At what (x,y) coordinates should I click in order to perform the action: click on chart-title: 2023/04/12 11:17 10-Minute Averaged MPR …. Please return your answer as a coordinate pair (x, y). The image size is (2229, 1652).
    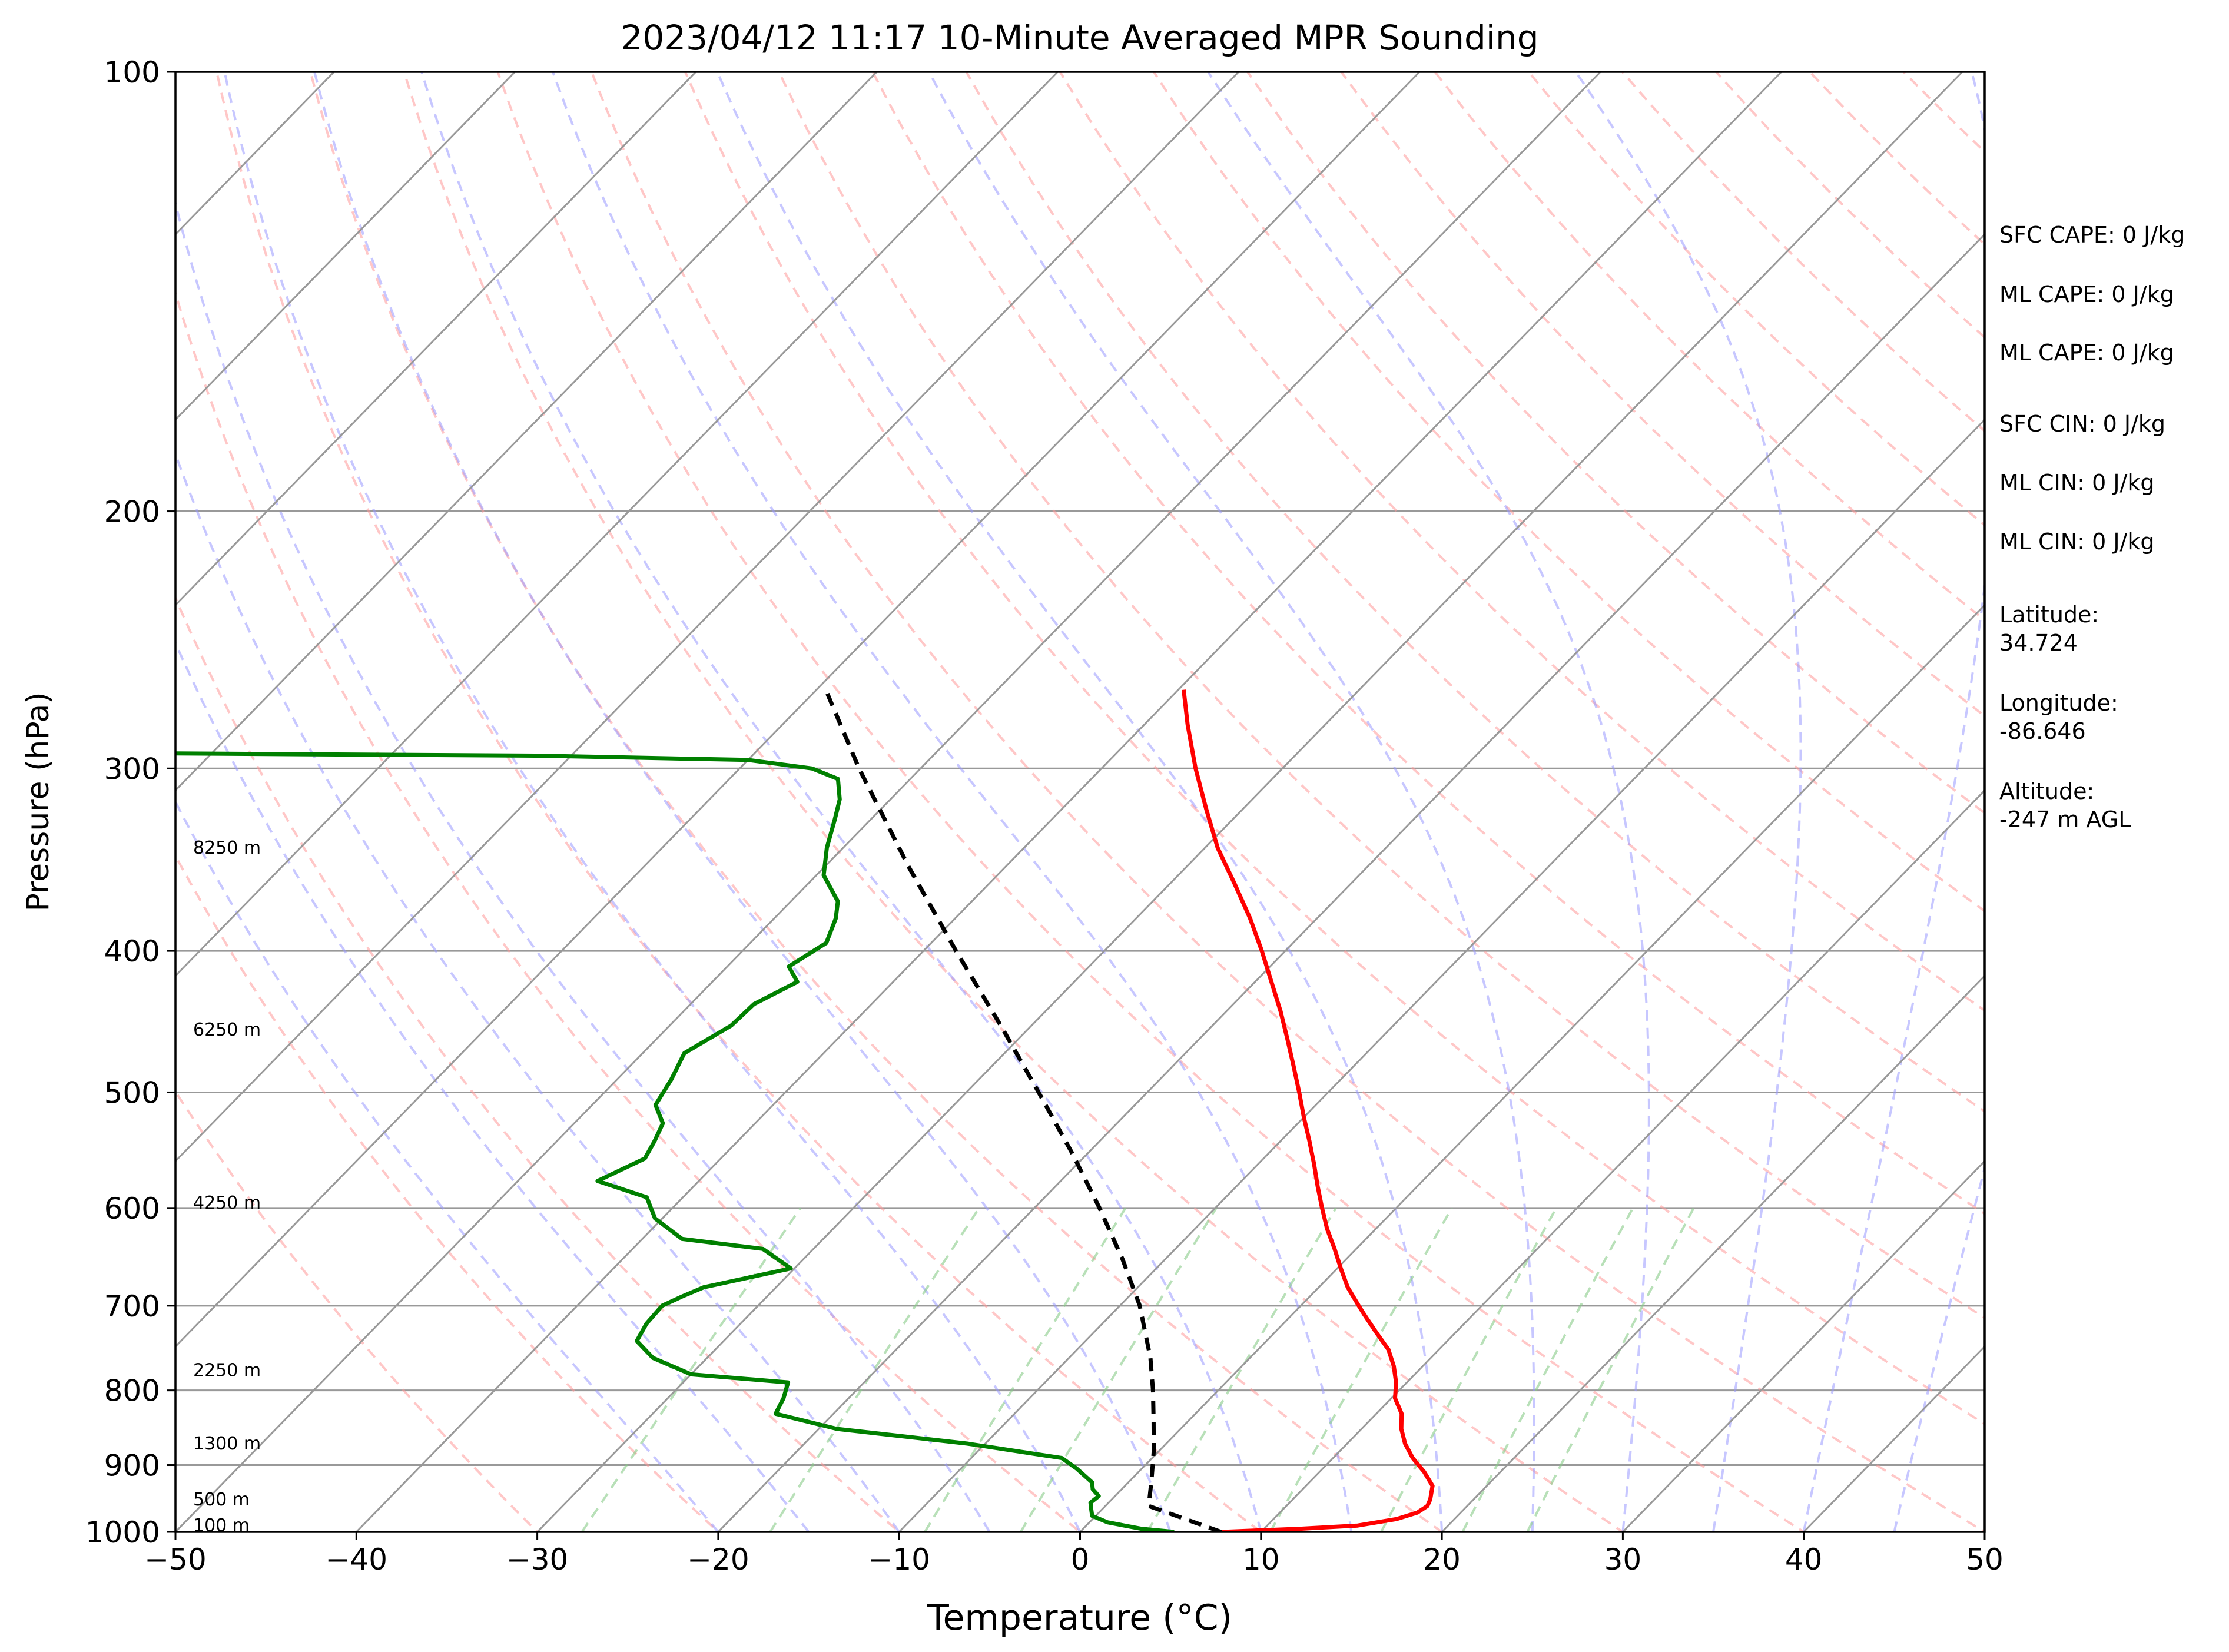
    Looking at the image, I should click on (1080, 38).